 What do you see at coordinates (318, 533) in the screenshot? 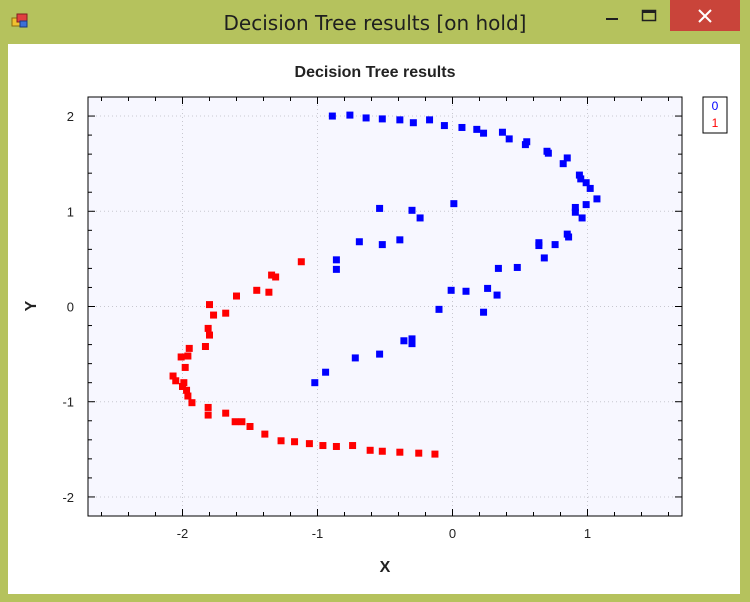
I see `x-tick-label-1: -1` at bounding box center [318, 533].